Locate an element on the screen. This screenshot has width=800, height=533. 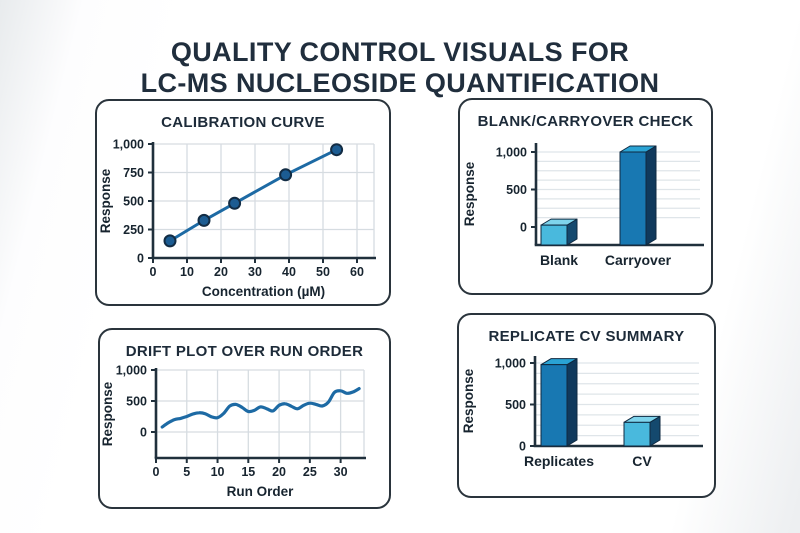
category-label: Blank is located at coordinates (559, 260).